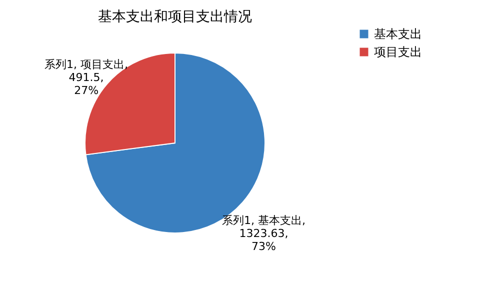  Describe the element at coordinates (86, 78) in the screenshot. I see `data-label: 系列1, 项目支出, 491.5, 27%` at that location.